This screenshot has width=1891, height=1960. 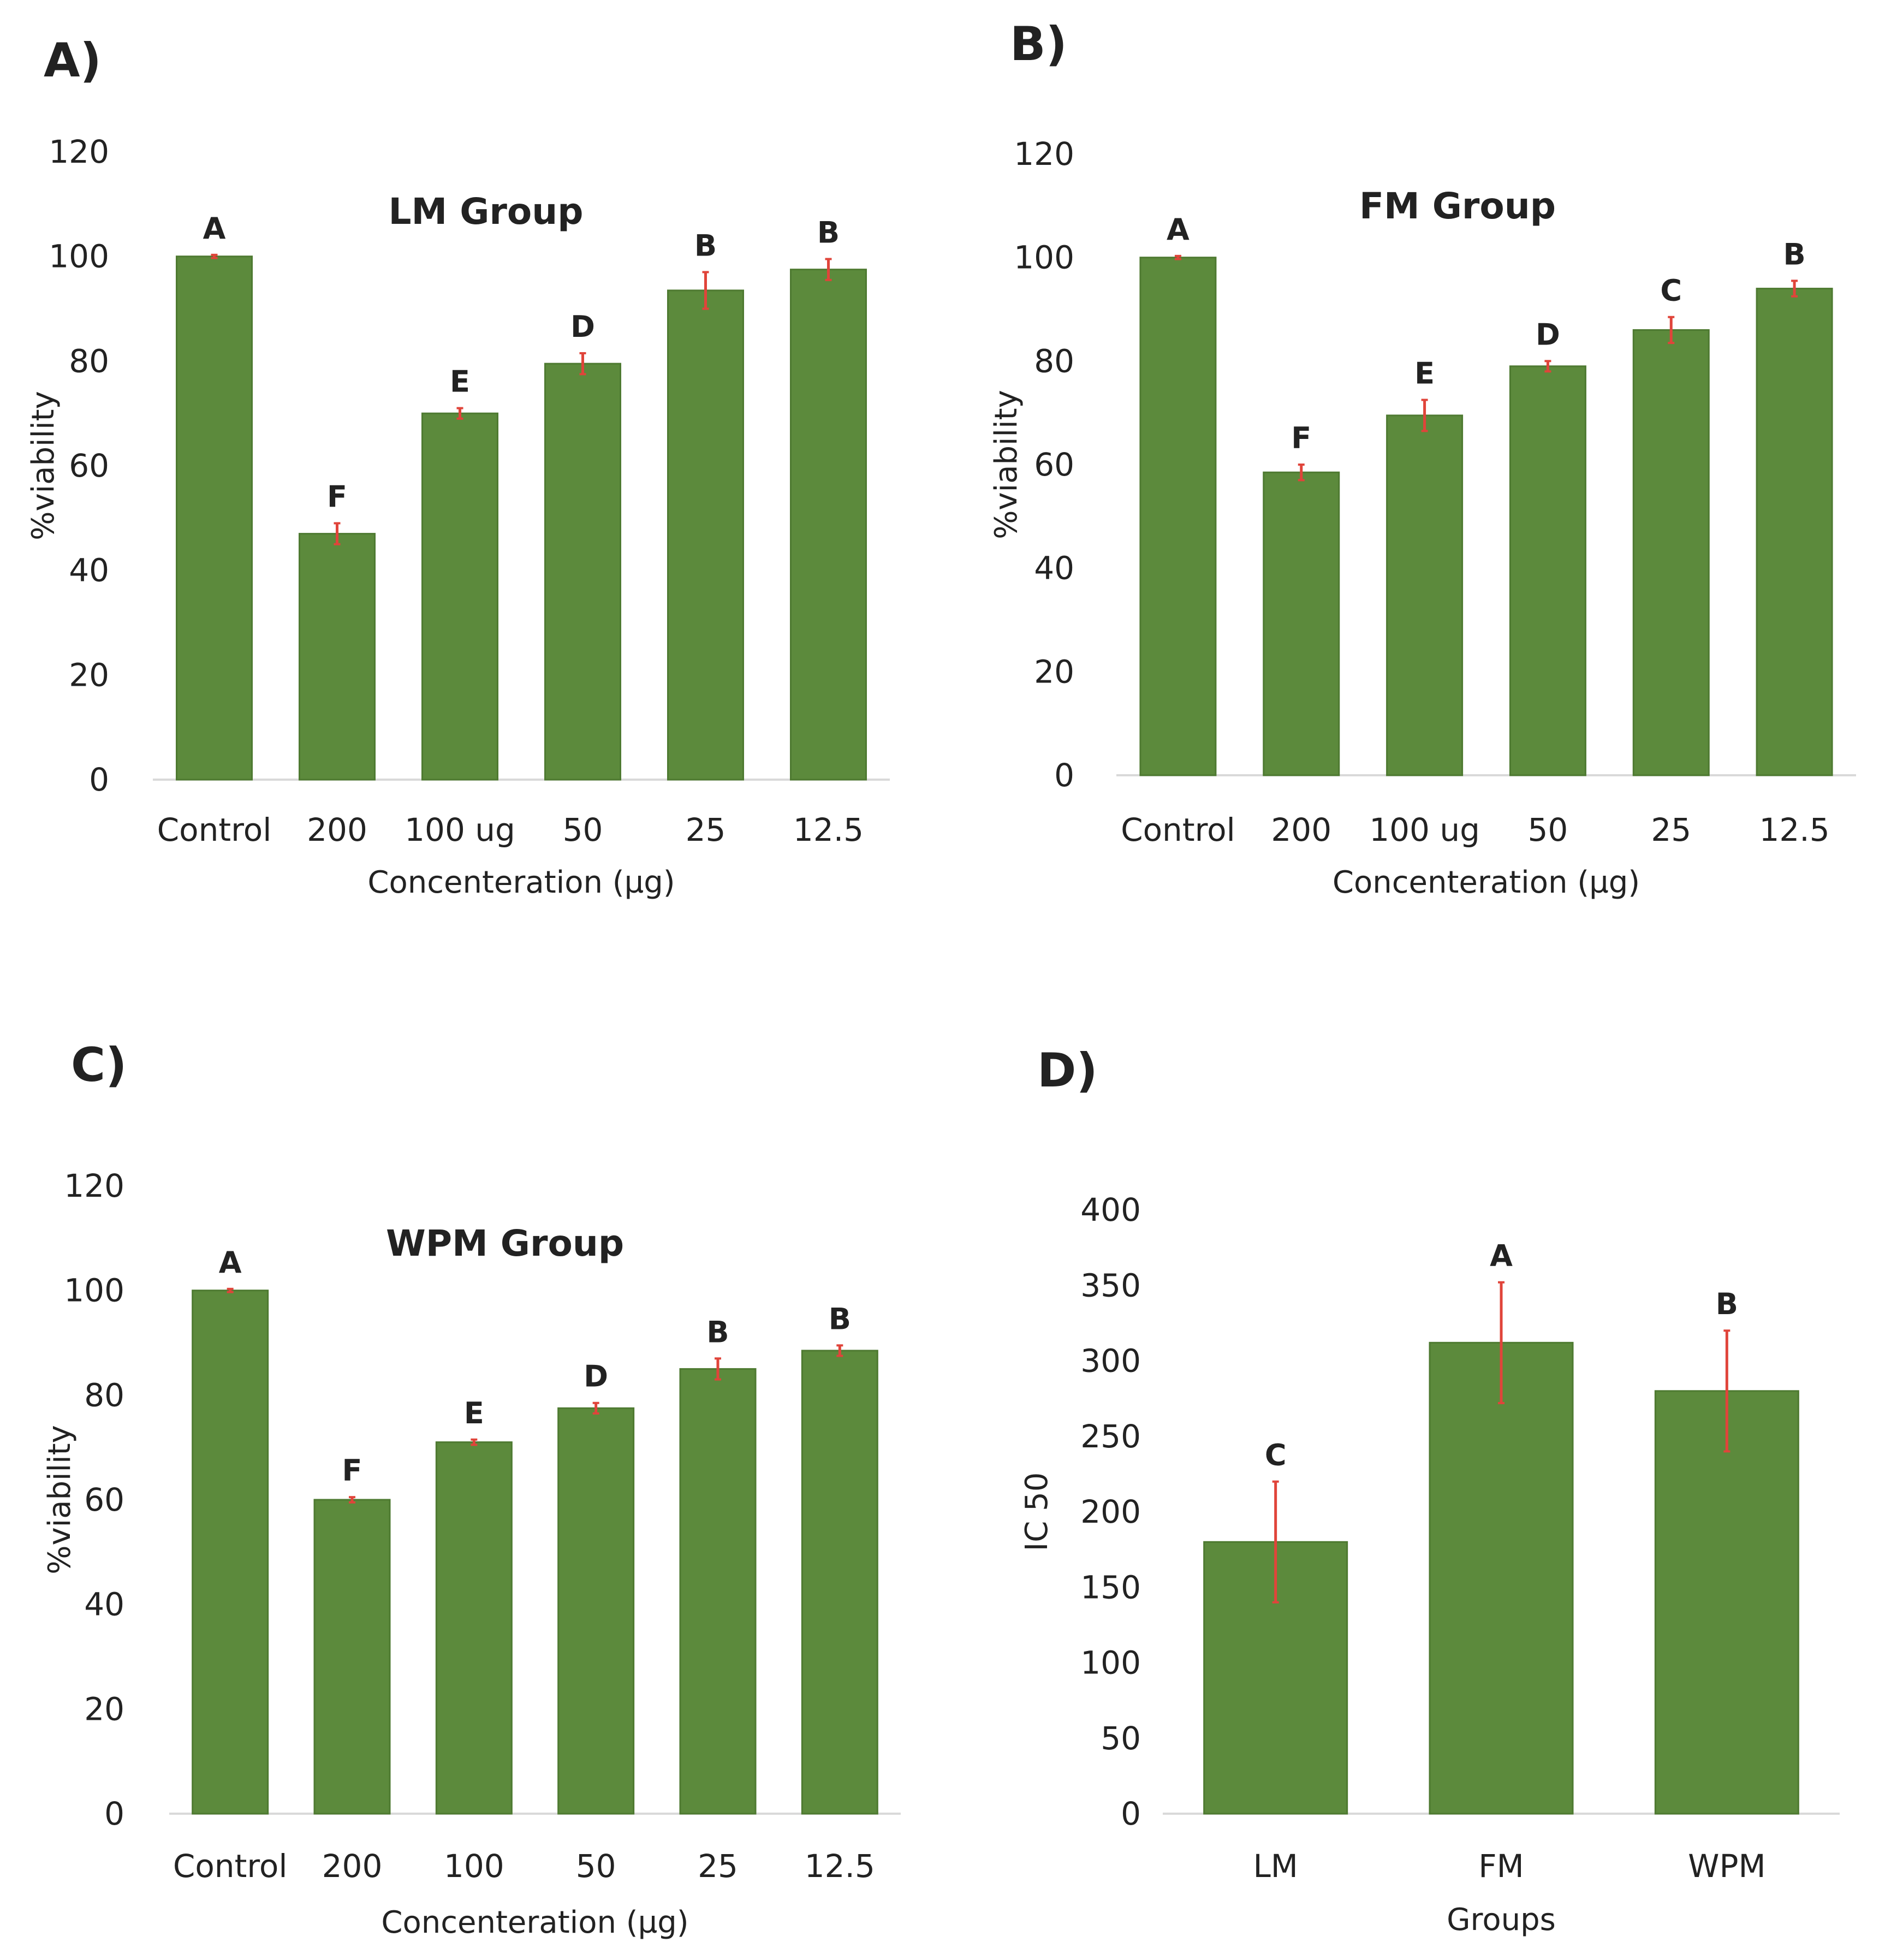 What do you see at coordinates (474, 1866) in the screenshot?
I see `x-tick-label: 100` at bounding box center [474, 1866].